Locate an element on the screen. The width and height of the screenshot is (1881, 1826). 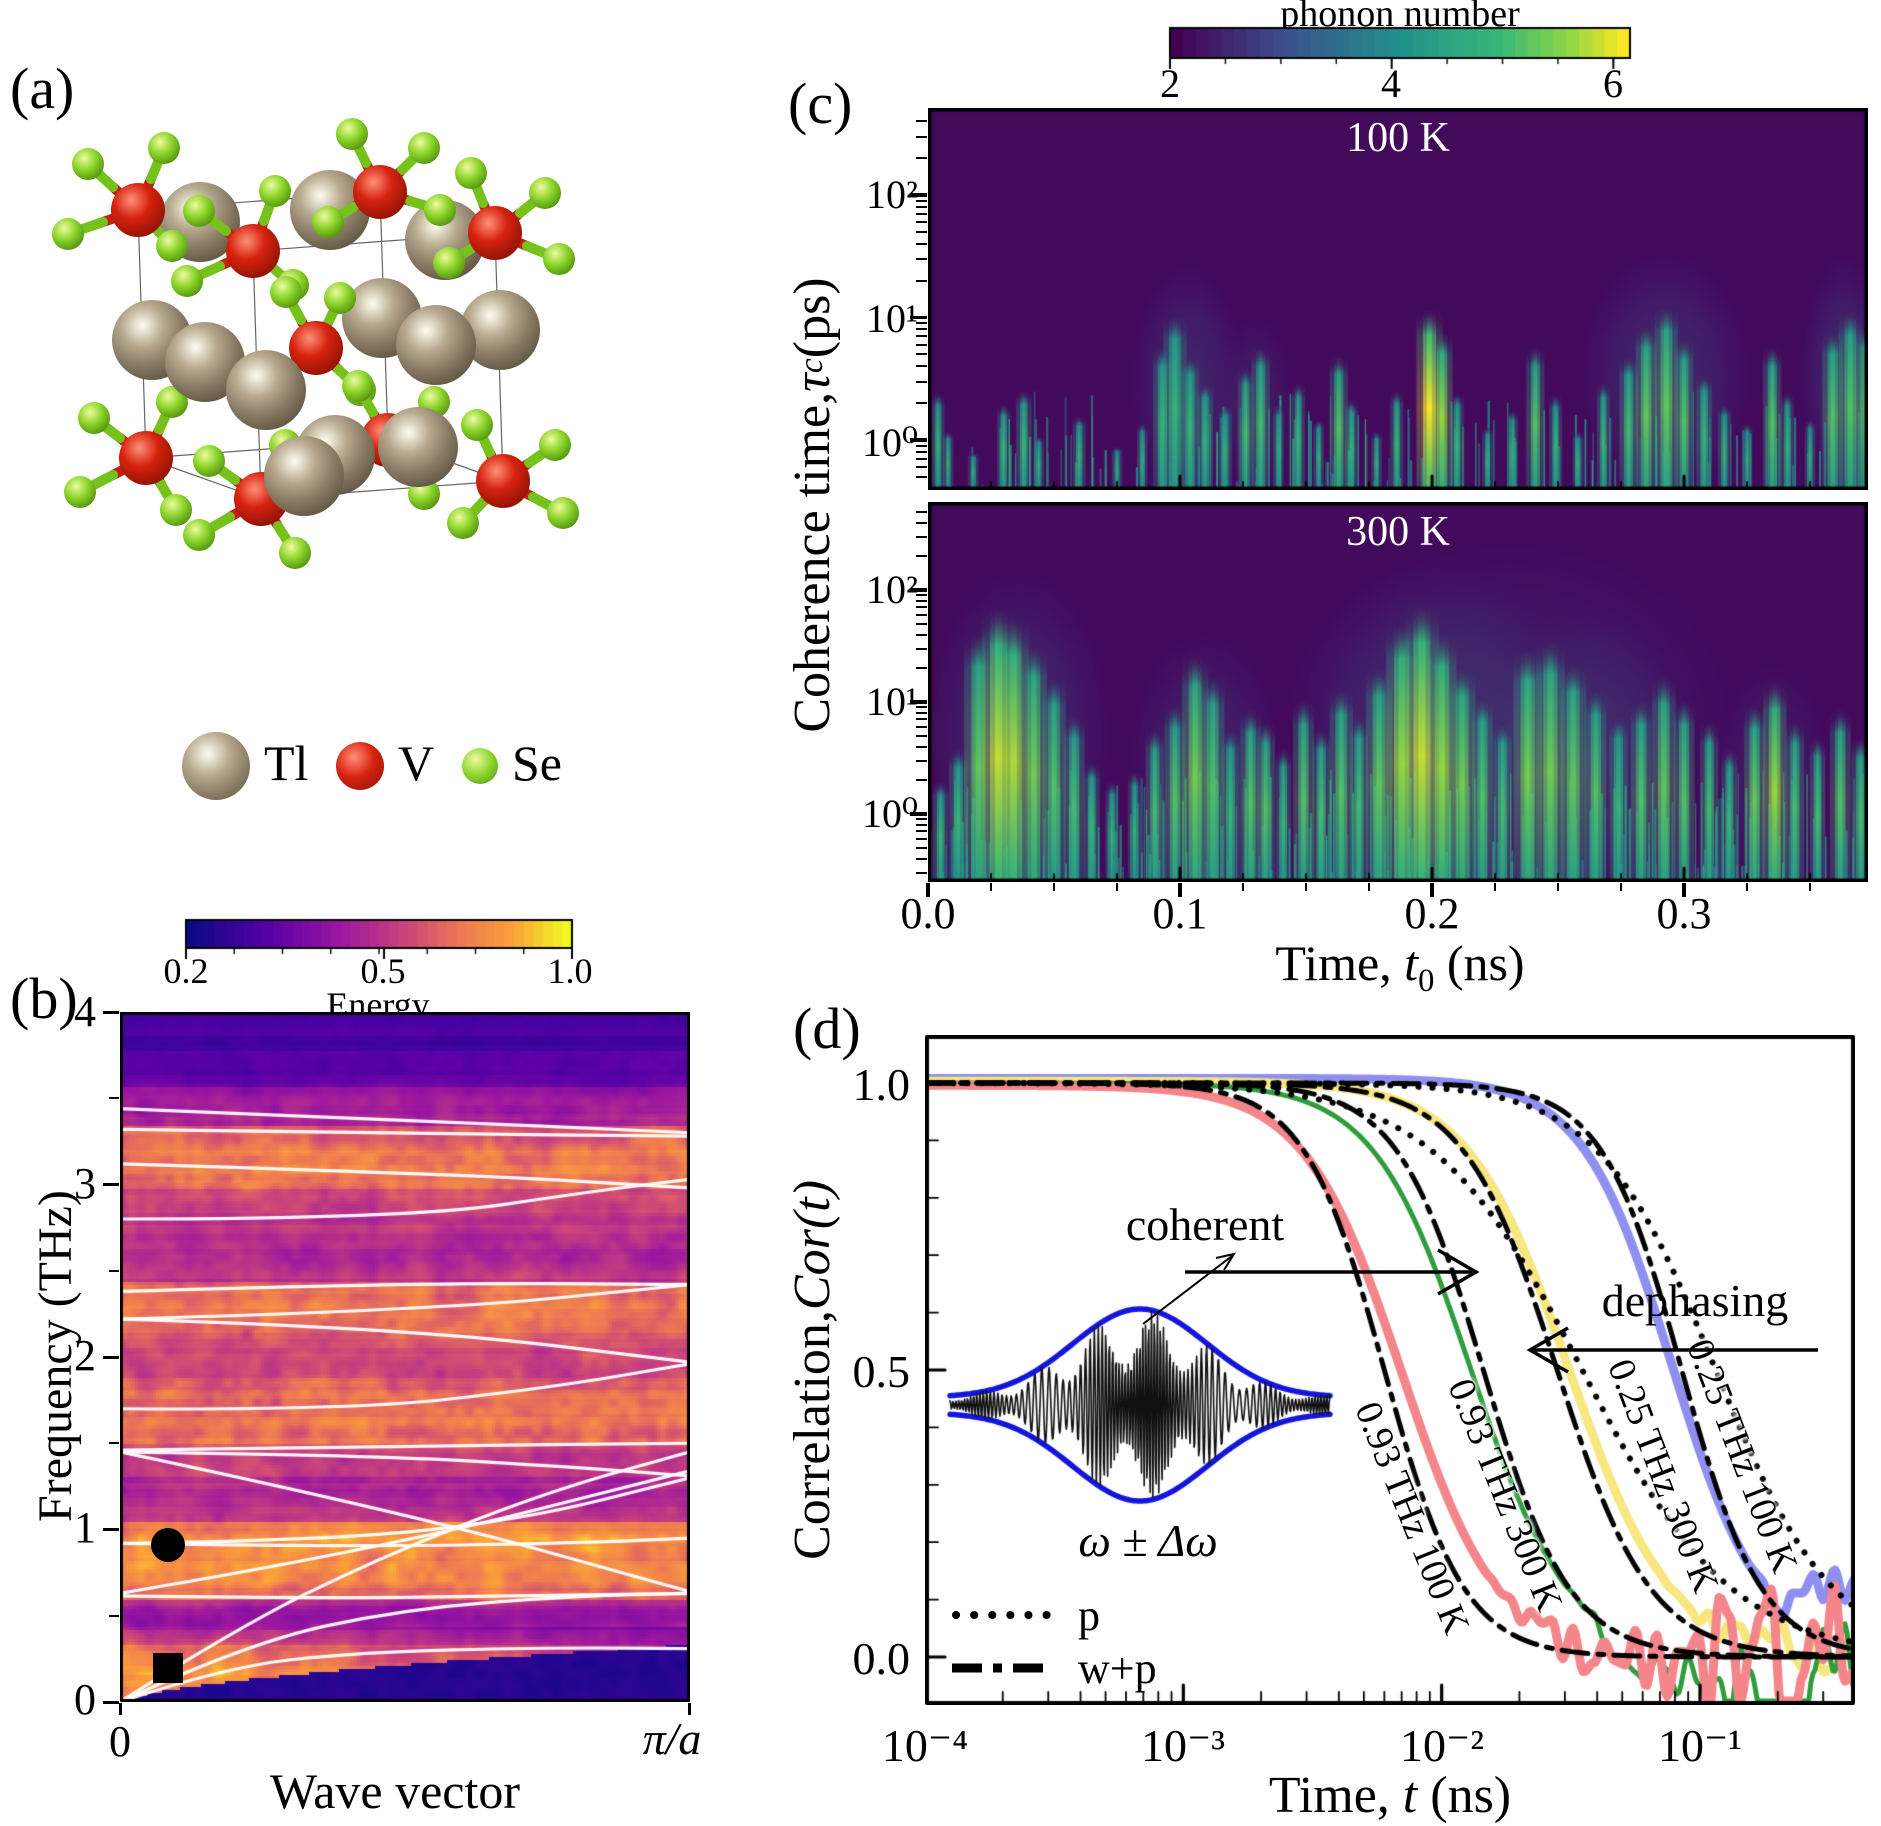
energy-colorbar is located at coordinates (379, 940).